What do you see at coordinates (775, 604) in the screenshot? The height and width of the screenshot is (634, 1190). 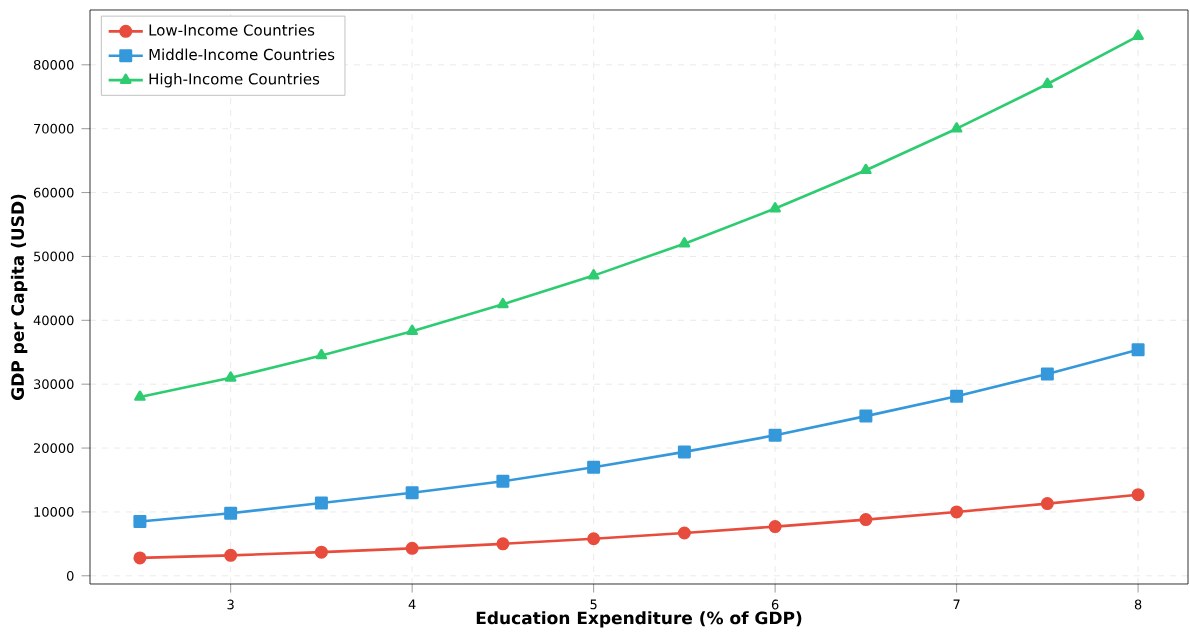 I see `x-tick-label: 6` at bounding box center [775, 604].